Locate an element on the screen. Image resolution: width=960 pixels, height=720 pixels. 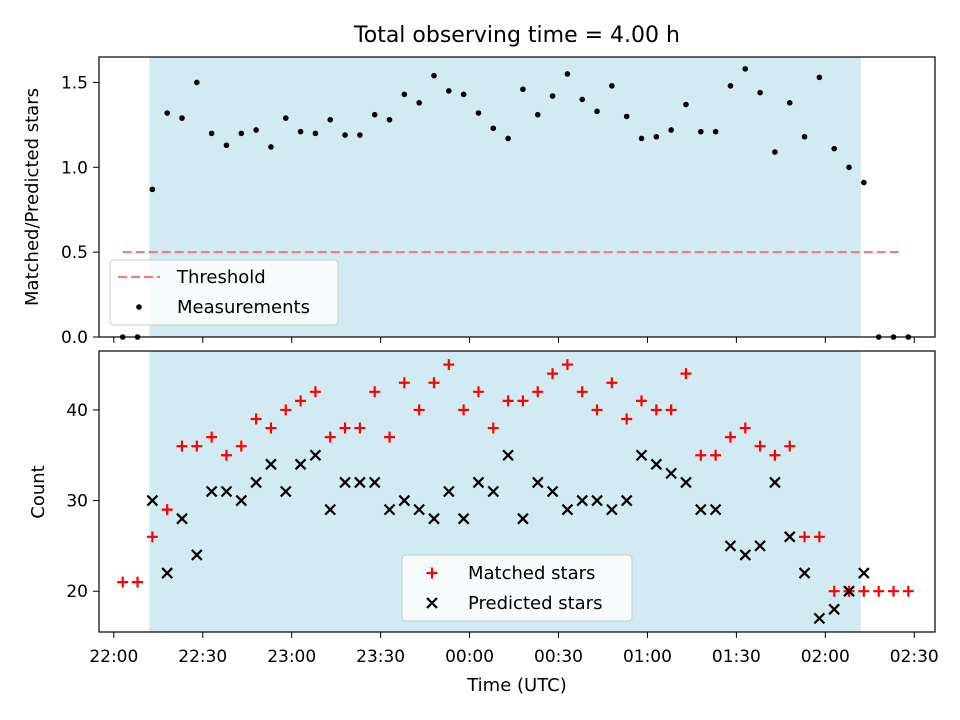
x-tick-label: 02:30 is located at coordinates (914, 657).